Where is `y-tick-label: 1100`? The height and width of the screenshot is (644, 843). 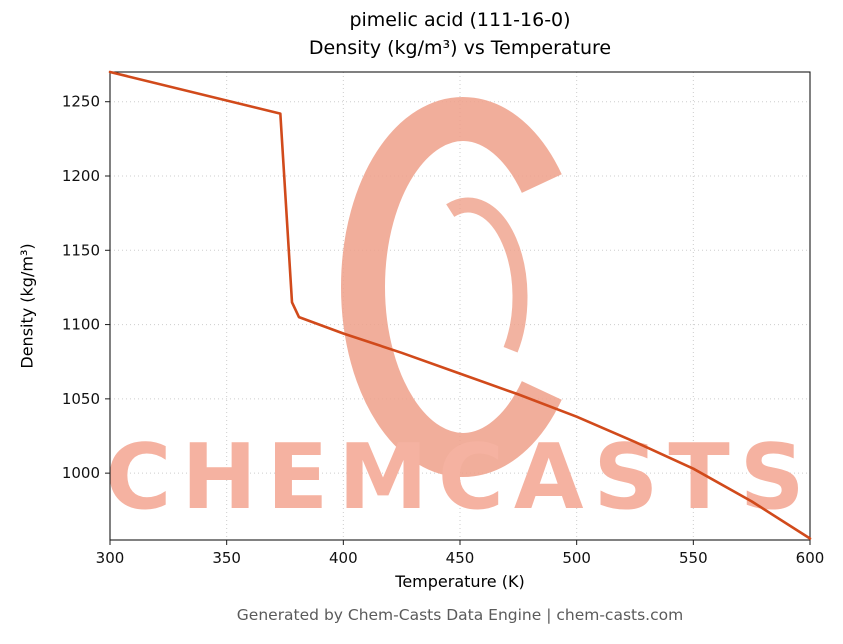 y-tick-label: 1100 is located at coordinates (81, 325).